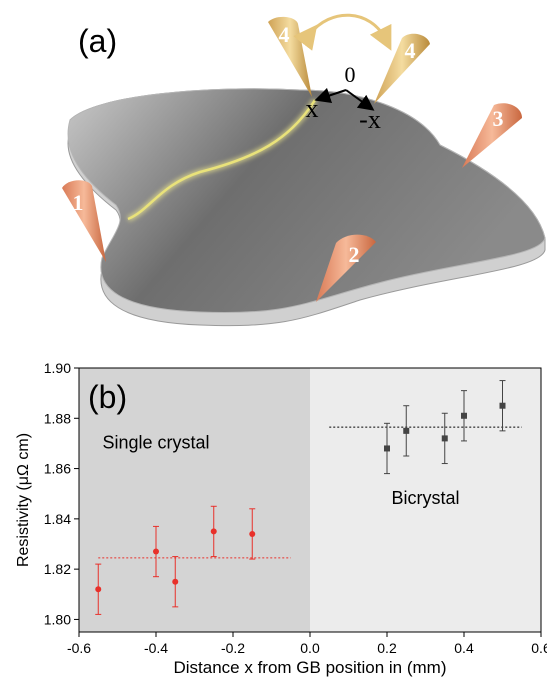  Describe the element at coordinates (156, 648) in the screenshot. I see `x-tick-label: -0.4` at that location.